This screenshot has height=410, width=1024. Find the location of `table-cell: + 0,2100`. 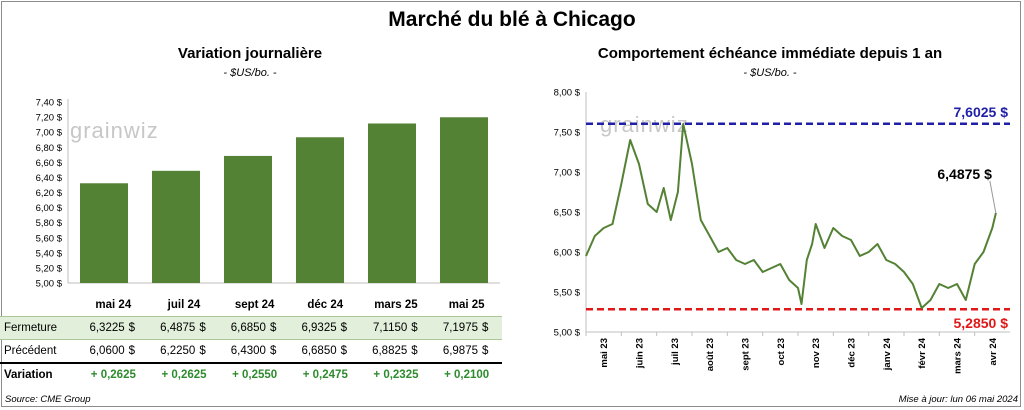

table-cell: + 0,2100 is located at coordinates (466, 374).